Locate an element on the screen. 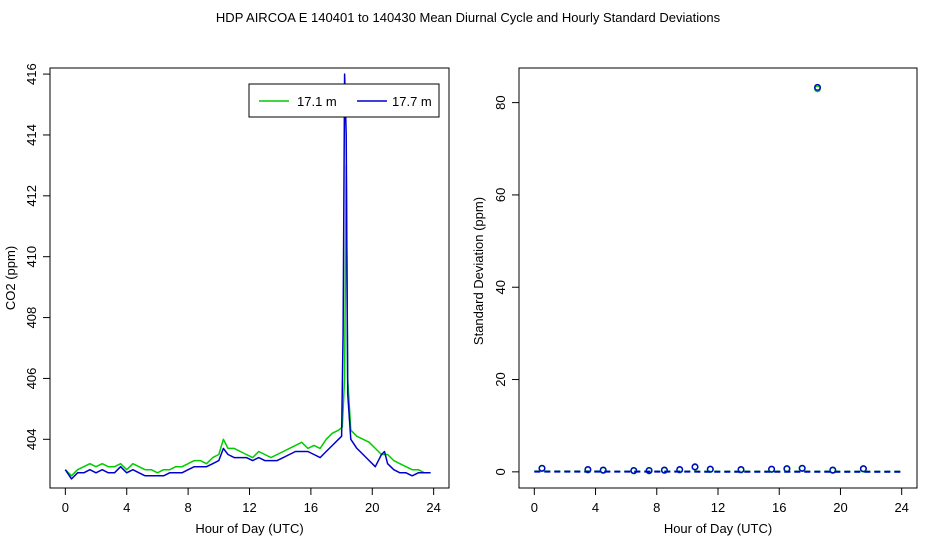 This screenshot has width=936, height=540. co2-x-tick-label: 24 is located at coordinates (433, 507).